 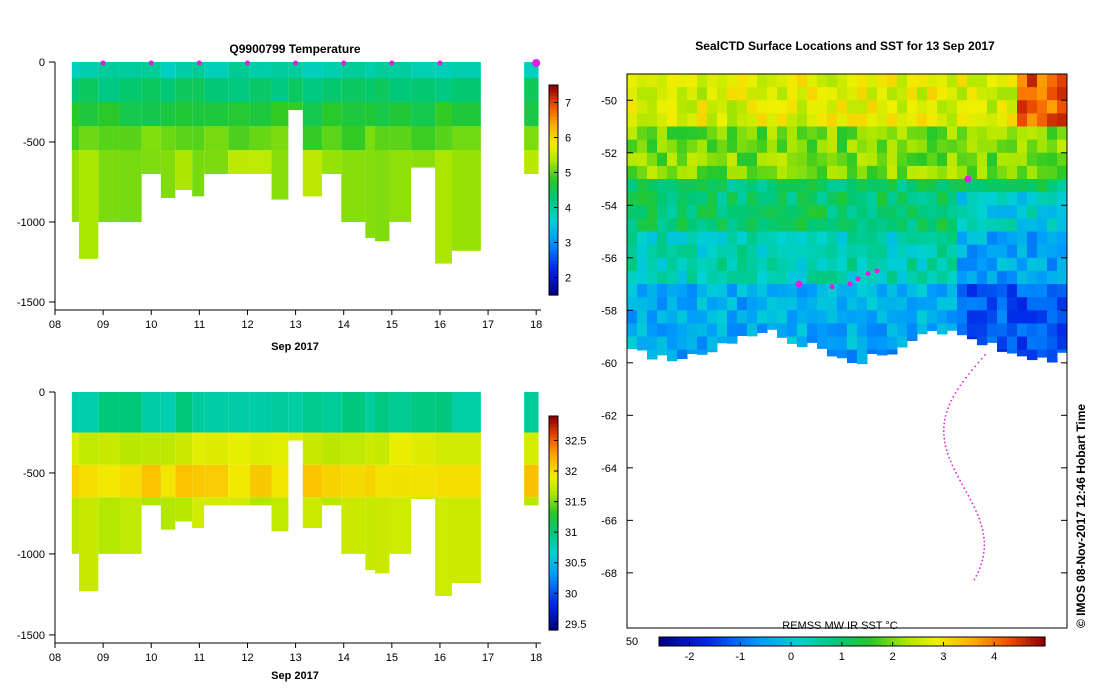 I want to click on x-tick-label: 18, so click(x=536, y=325).